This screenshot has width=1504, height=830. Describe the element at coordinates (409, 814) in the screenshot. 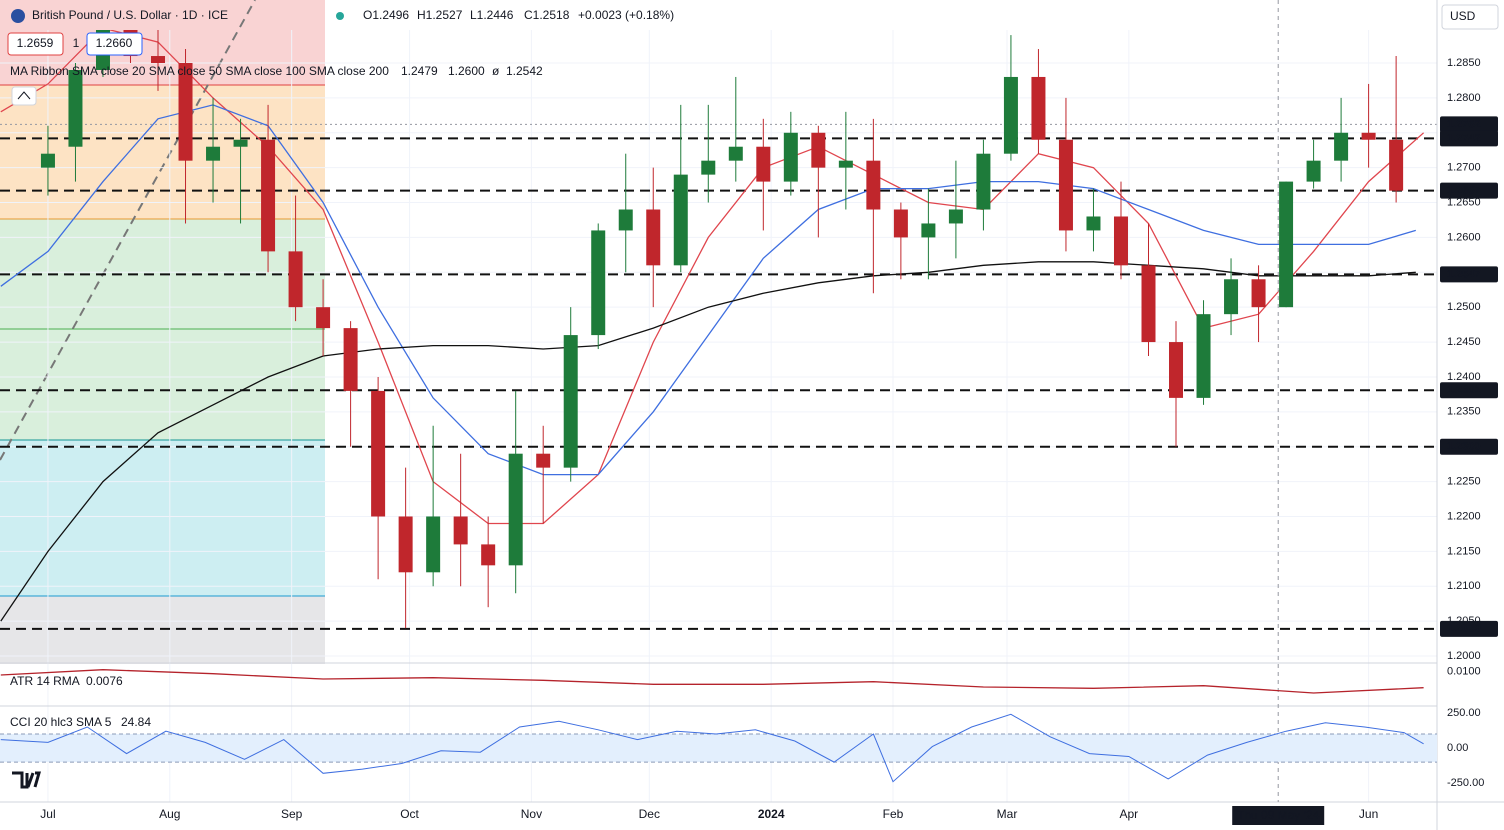

I see `x-tick-label: Oct` at that location.